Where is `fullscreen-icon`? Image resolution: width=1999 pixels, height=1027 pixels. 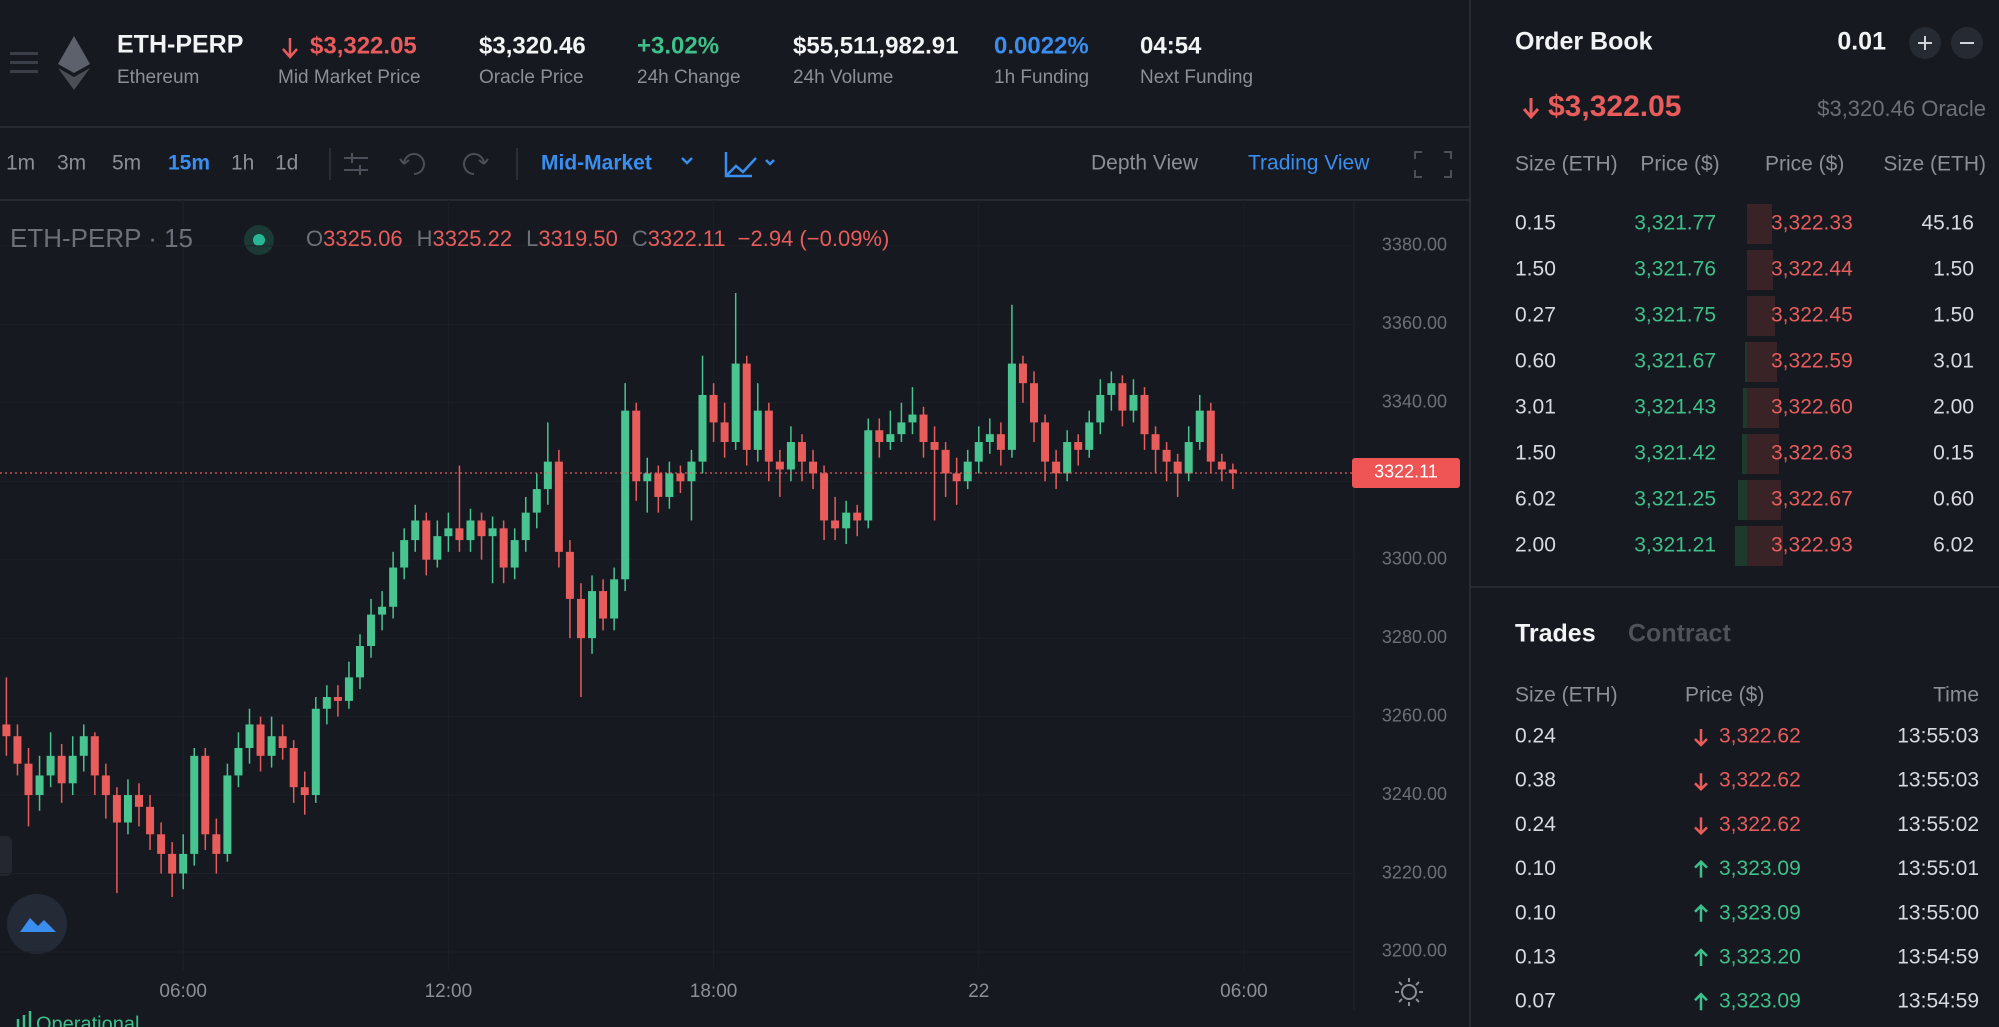 fullscreen-icon is located at coordinates (1433, 164).